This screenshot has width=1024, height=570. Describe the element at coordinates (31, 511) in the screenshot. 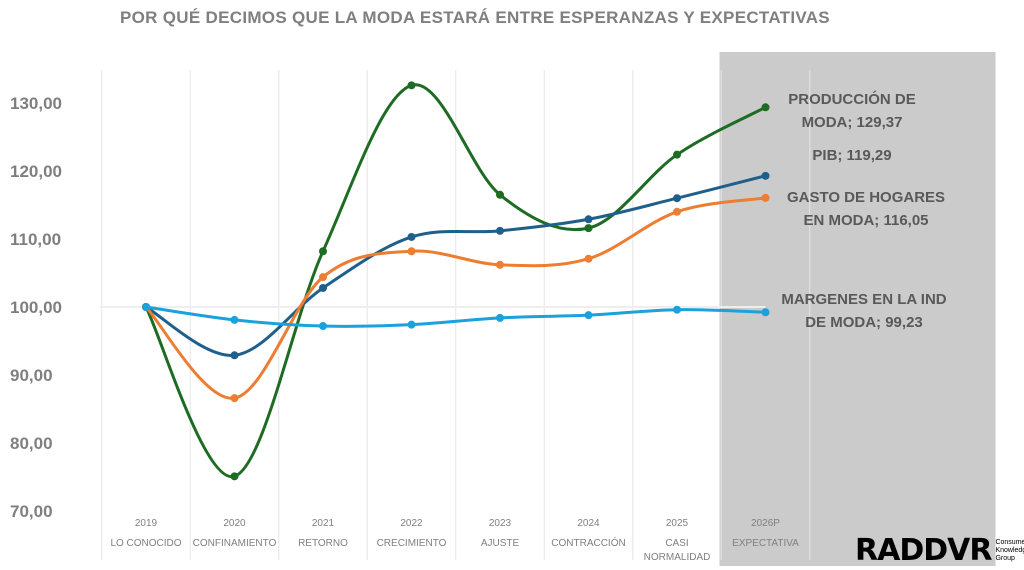

I see `y-tick-label: 70,00` at that location.